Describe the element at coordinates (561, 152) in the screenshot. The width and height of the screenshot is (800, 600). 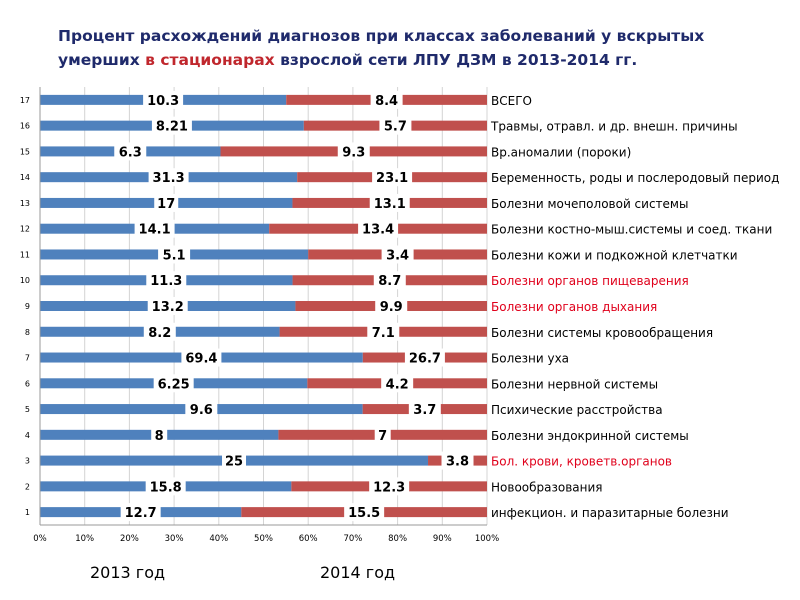
I see `category-label: Вр.аномалии (пороки)` at that location.